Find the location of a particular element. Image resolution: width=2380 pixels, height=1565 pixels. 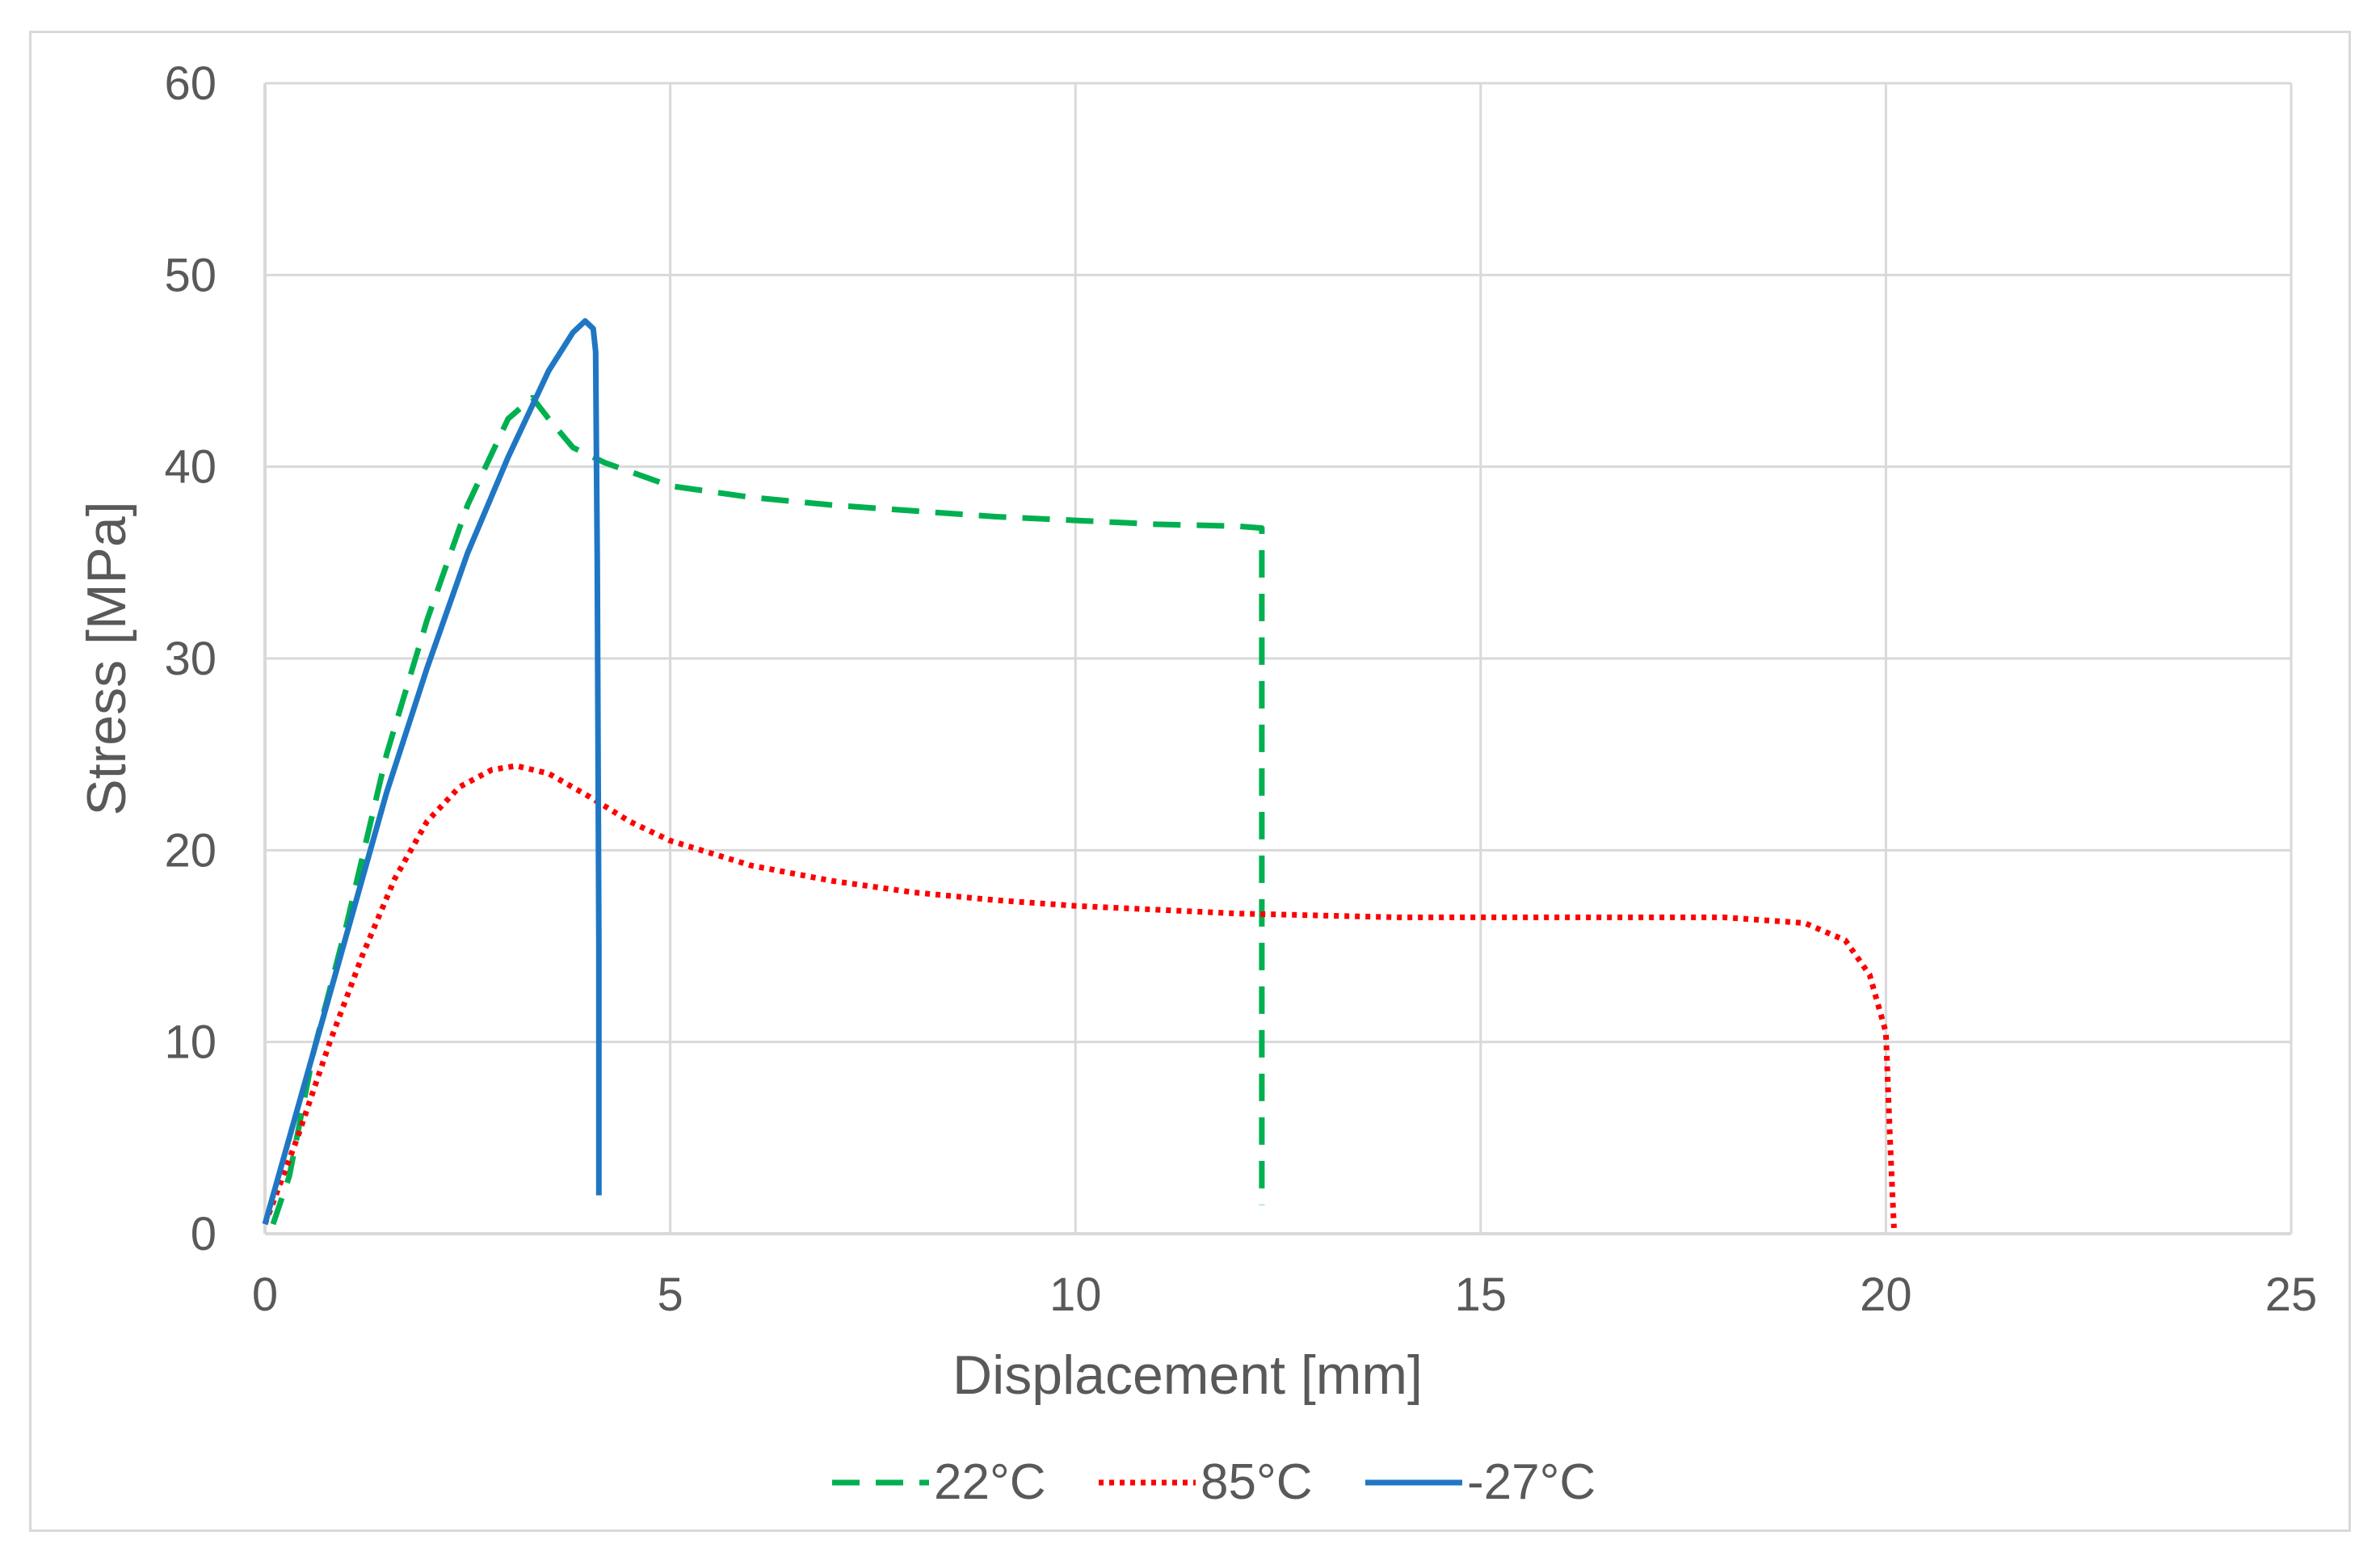

x-tick-label: 5 is located at coordinates (670, 1294).